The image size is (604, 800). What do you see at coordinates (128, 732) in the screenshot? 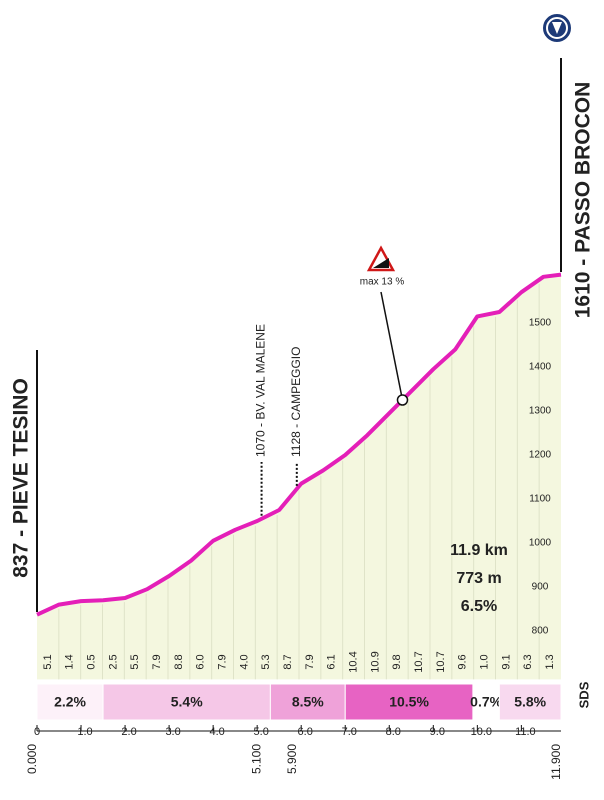
I see `x-tick-label: 2.0` at bounding box center [128, 732].